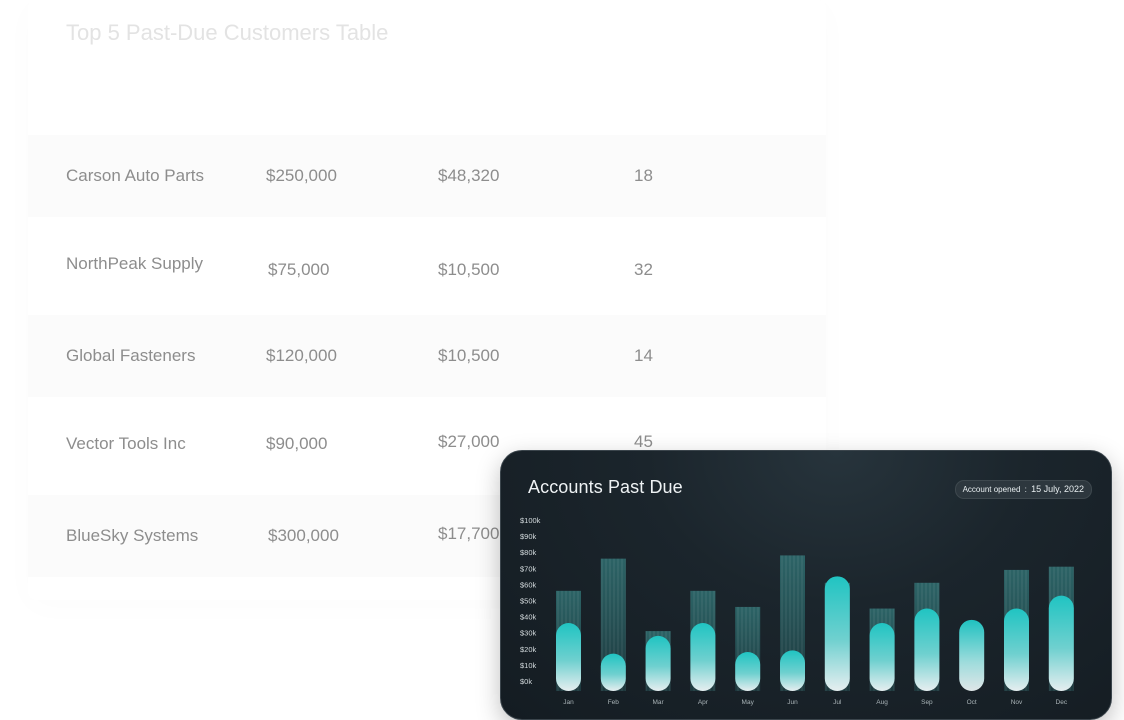 The height and width of the screenshot is (720, 1124). What do you see at coordinates (528, 617) in the screenshot?
I see `y-tick-label: $40k` at bounding box center [528, 617].